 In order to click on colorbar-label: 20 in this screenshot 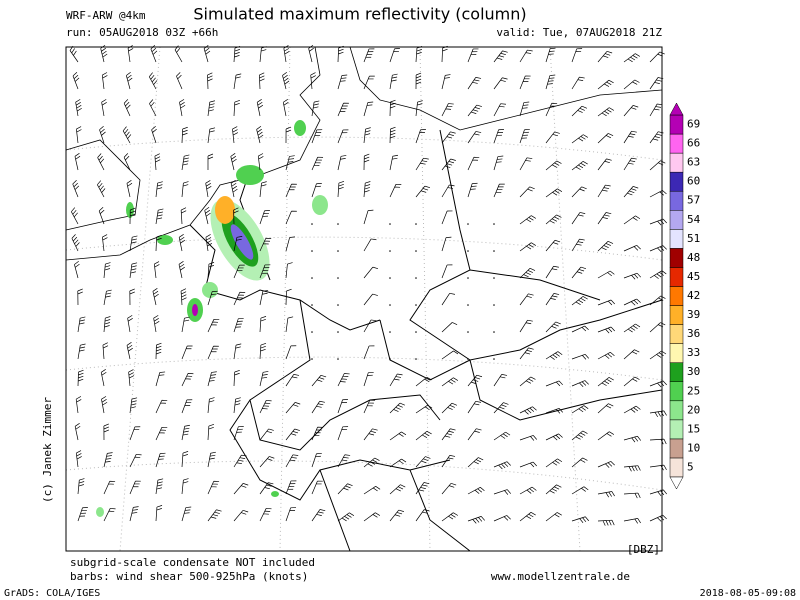, I will do `click(693, 409)`.